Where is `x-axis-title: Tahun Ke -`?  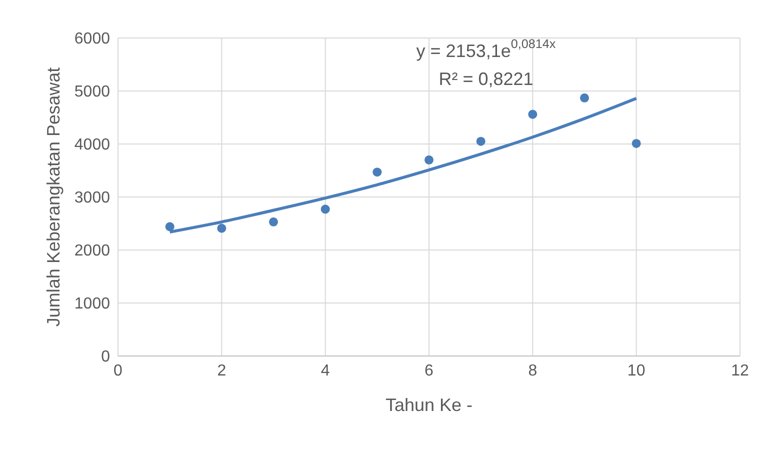 x-axis-title: Tahun Ke - is located at coordinates (429, 405).